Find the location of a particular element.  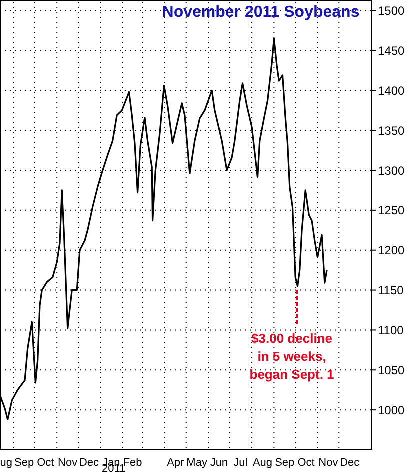

y-tick-label: 1350 is located at coordinates (392, 131).